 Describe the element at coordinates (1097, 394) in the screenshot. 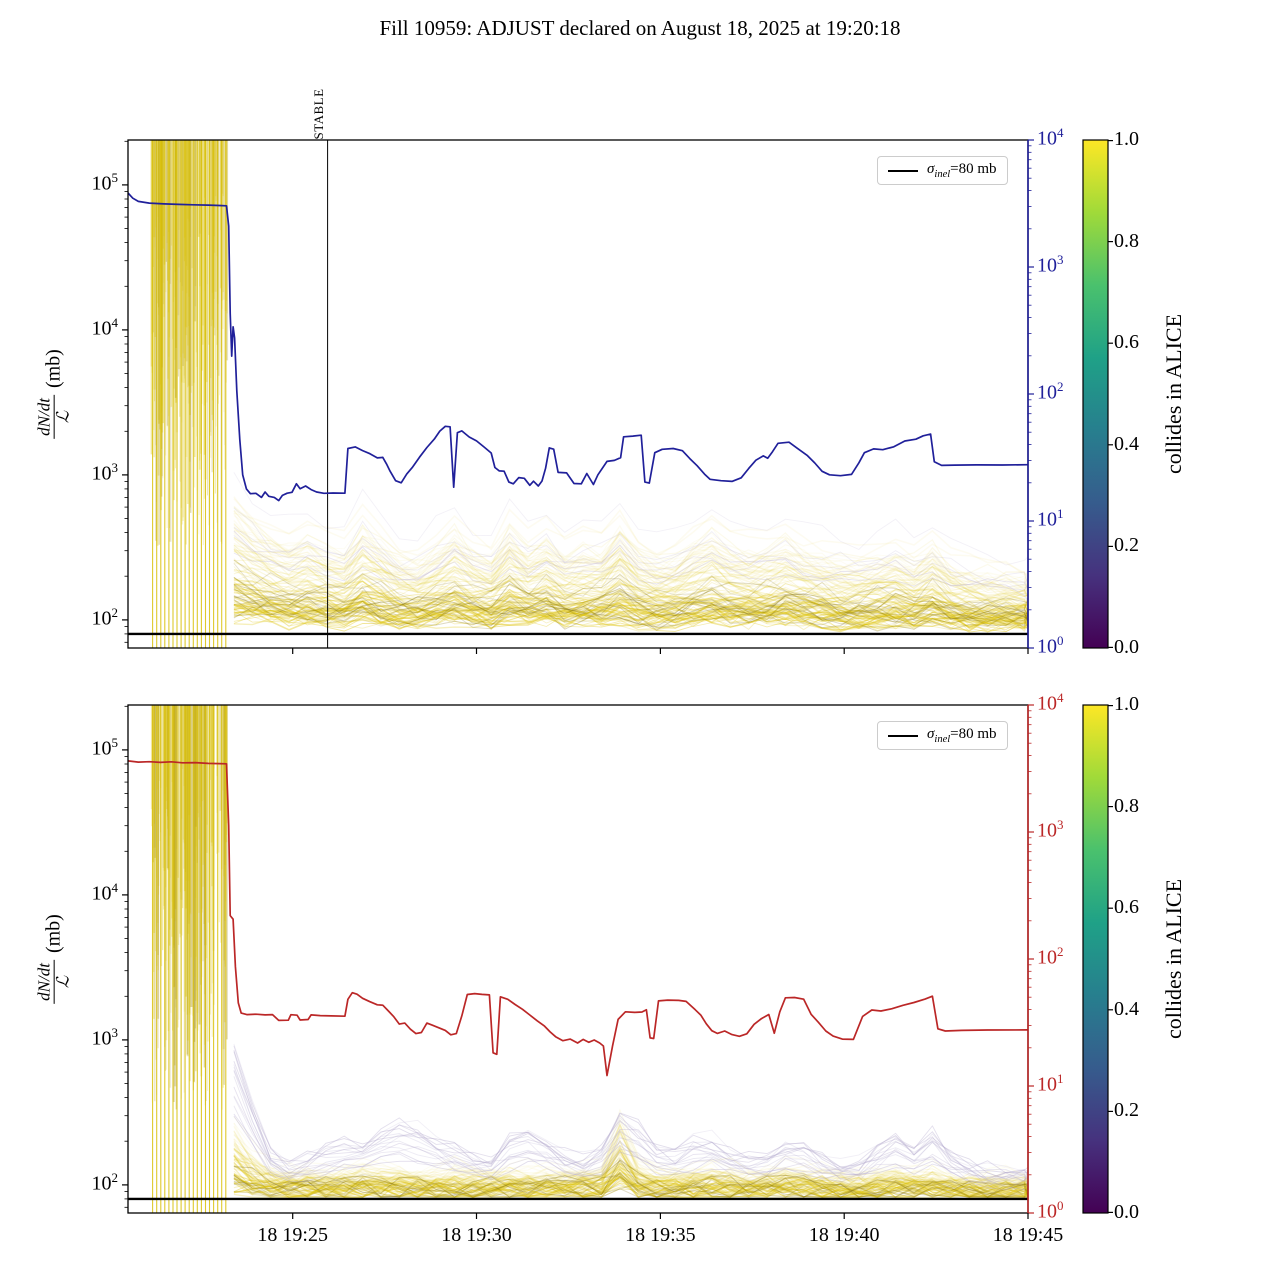

I see `top-colorbar` at that location.